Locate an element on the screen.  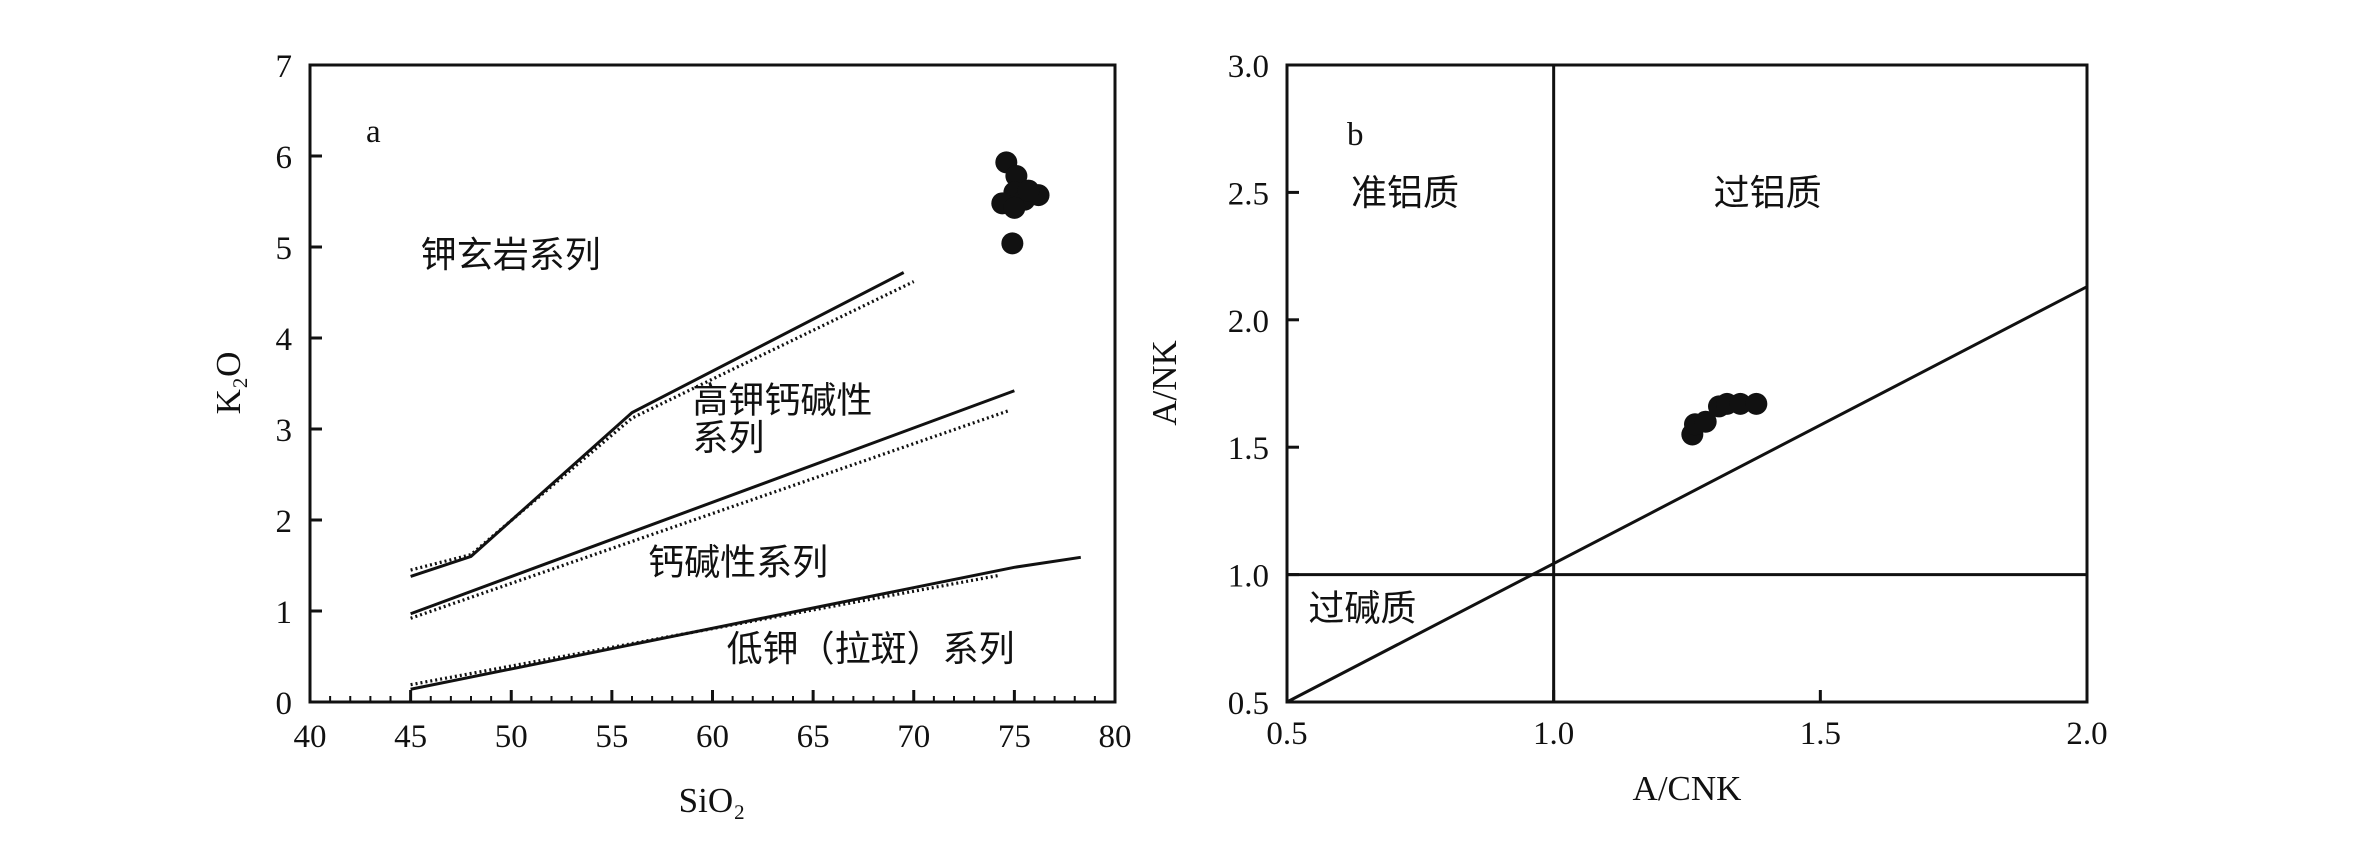
panel-a-y-tick-label: 0 is located at coordinates (284, 704).